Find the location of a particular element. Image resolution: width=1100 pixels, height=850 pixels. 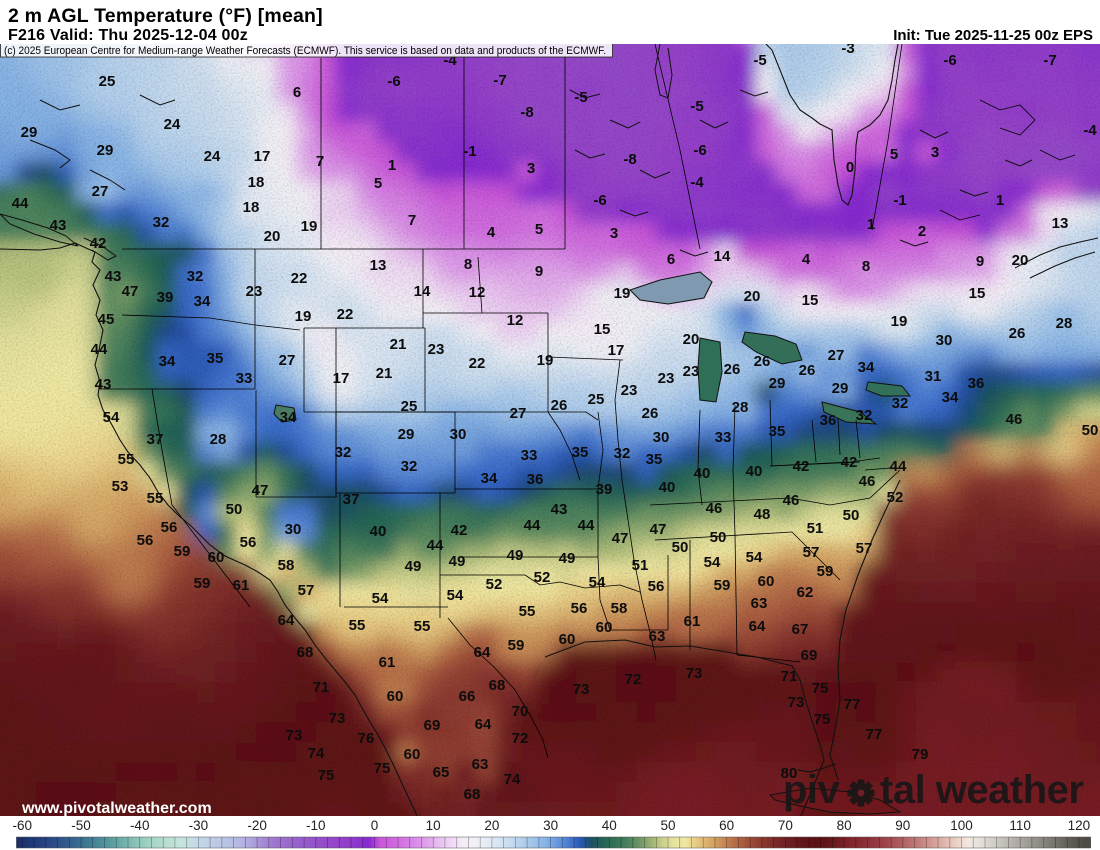

svg-text: 36 is located at coordinates (976, 383).